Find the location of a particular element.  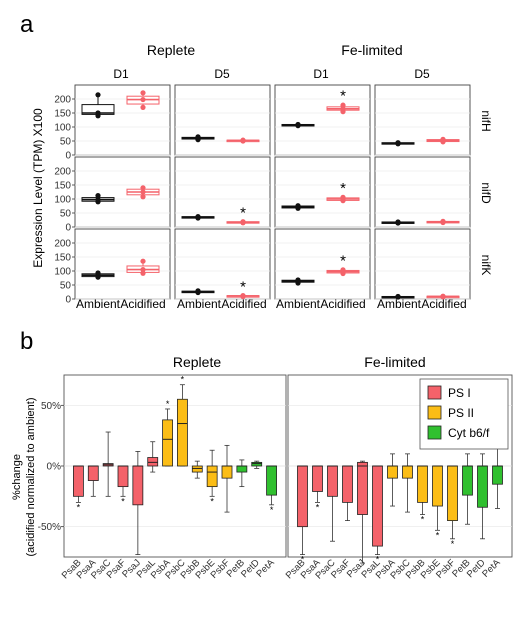

panel-a-y-axis-label: Expression Level (TPM) X100 is located at coordinates (38, 188).